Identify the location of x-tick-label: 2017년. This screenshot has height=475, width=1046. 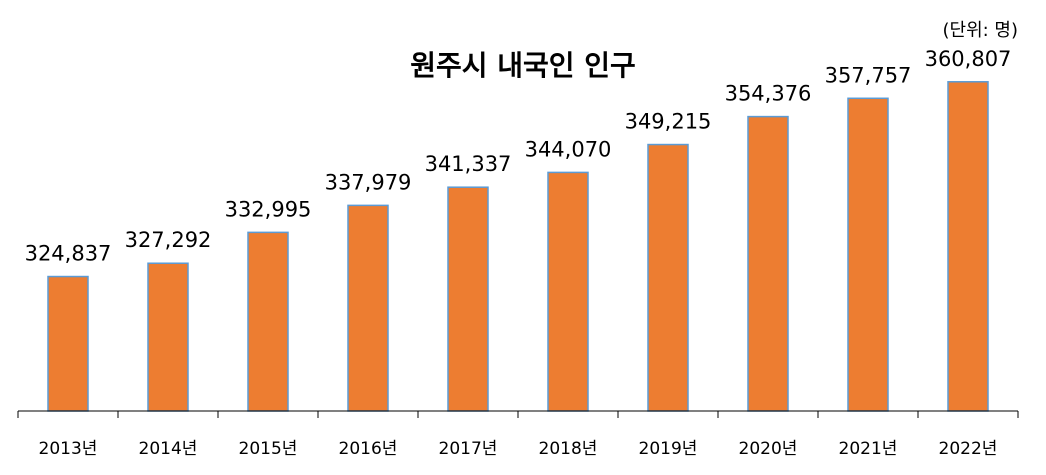
(468, 449).